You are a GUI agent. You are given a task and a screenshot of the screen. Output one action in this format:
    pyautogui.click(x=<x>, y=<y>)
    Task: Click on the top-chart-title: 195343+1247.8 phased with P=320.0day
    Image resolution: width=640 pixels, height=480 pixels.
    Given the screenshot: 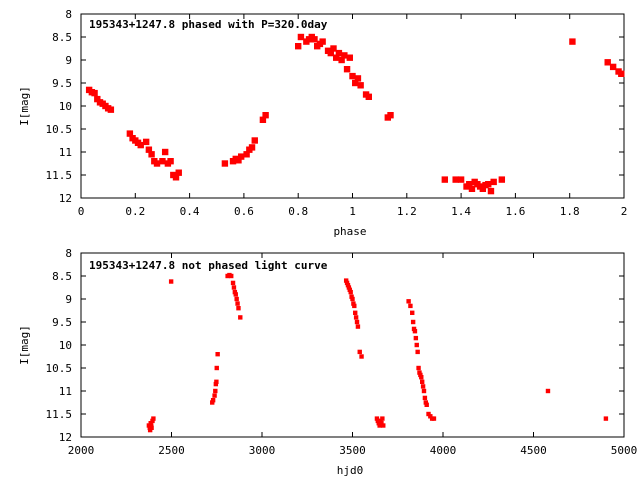 What is the action you would take?
    pyautogui.click(x=208, y=24)
    